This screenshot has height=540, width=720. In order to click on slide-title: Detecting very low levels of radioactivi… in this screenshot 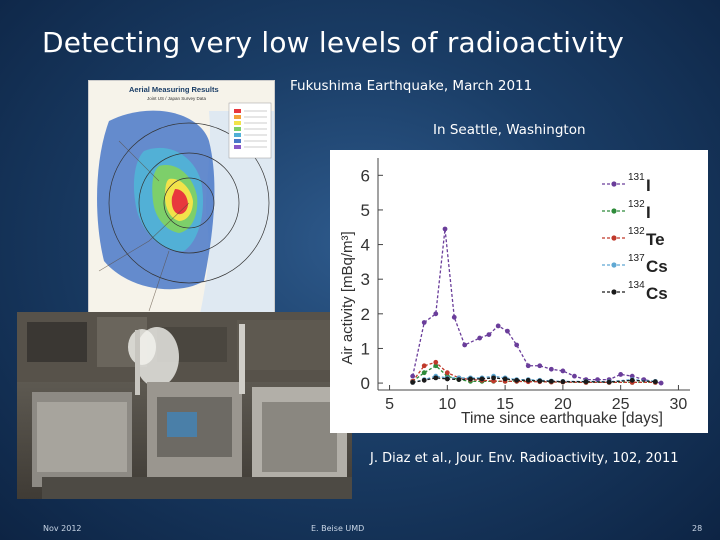, I will do `click(333, 42)`.